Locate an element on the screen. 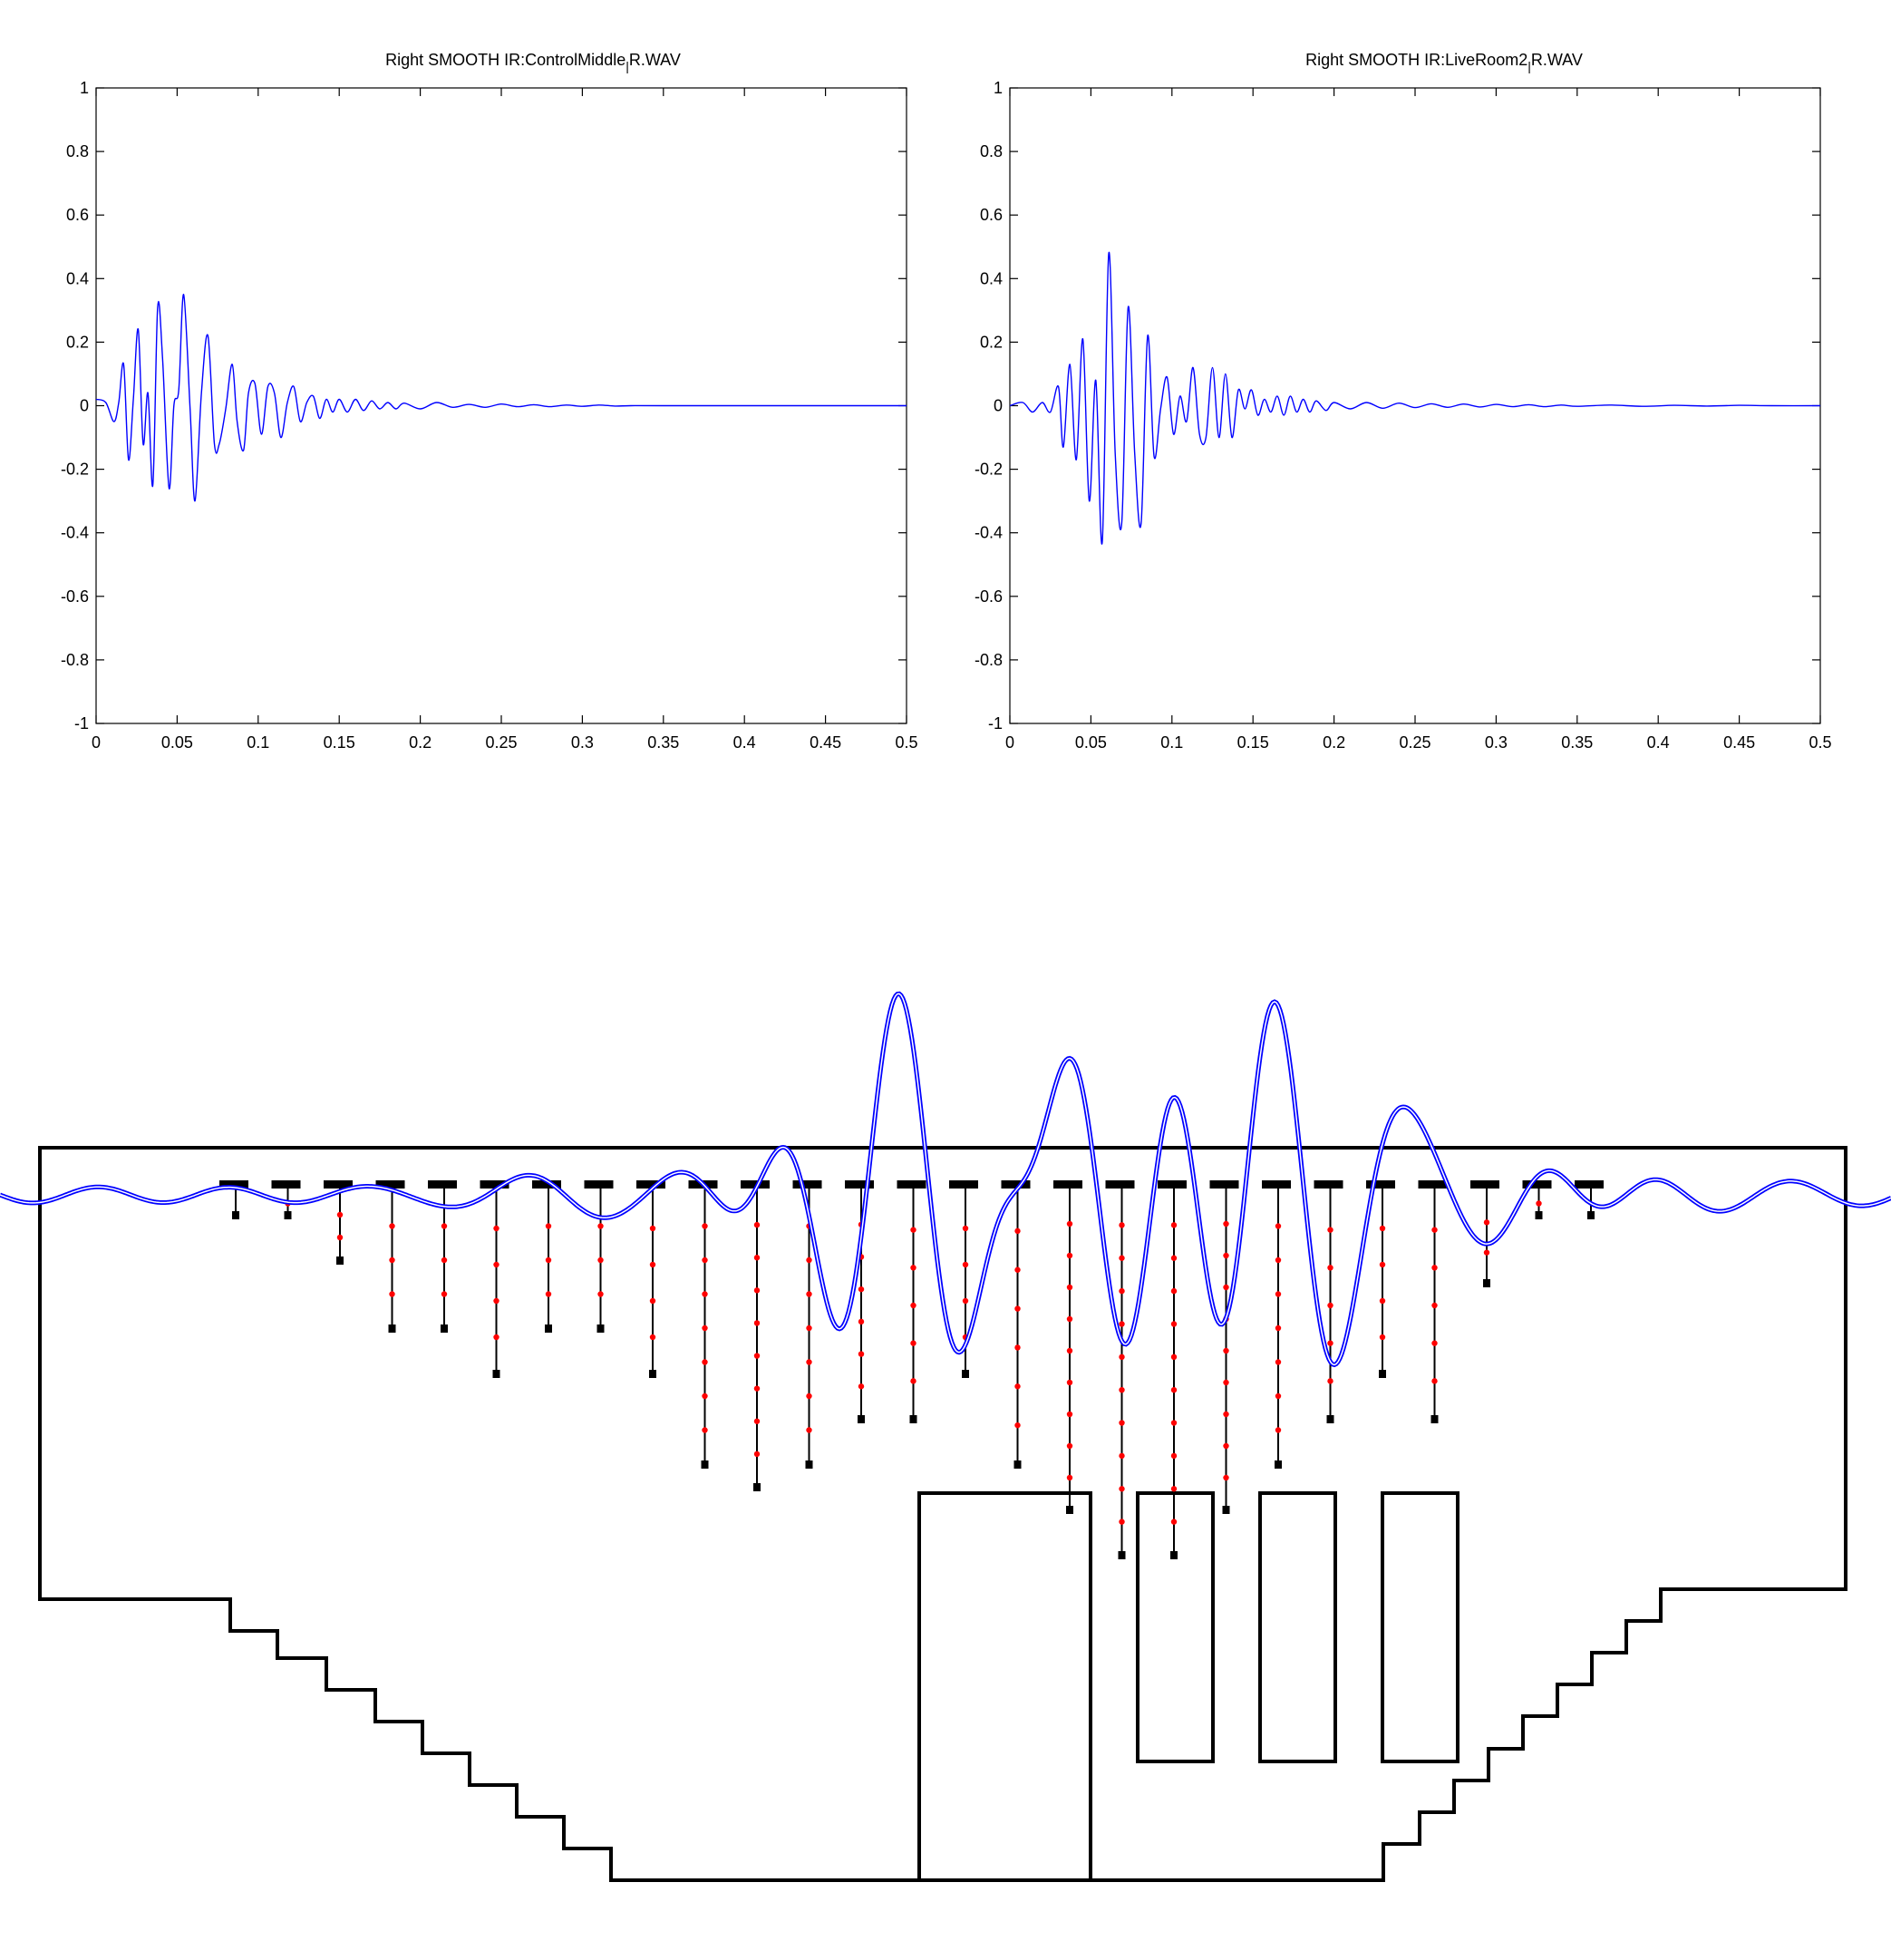 This screenshot has width=1891, height=1960. y-tick-label: 0 is located at coordinates (999, 406).